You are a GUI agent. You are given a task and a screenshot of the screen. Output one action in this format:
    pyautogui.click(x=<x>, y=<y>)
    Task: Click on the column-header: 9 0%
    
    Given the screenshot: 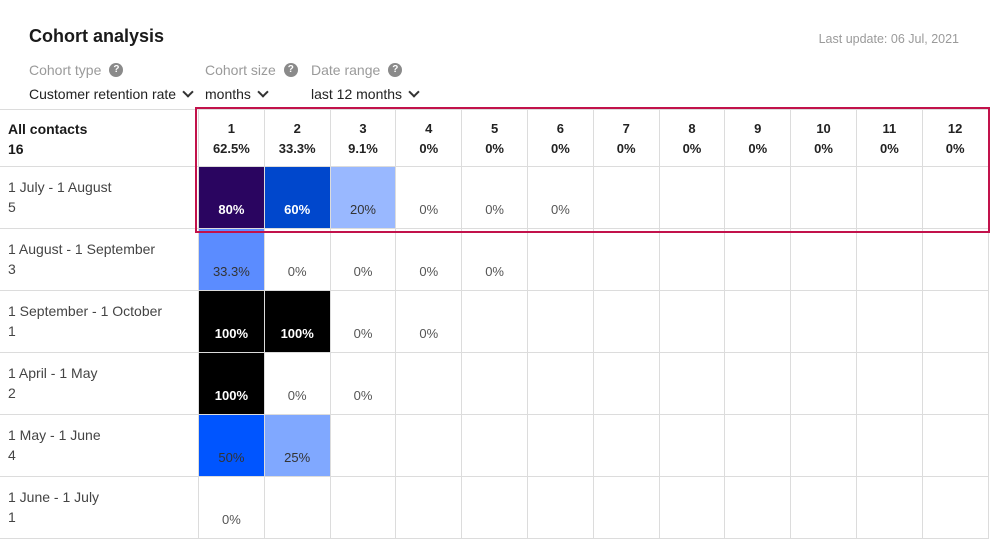 What is the action you would take?
    pyautogui.click(x=758, y=138)
    